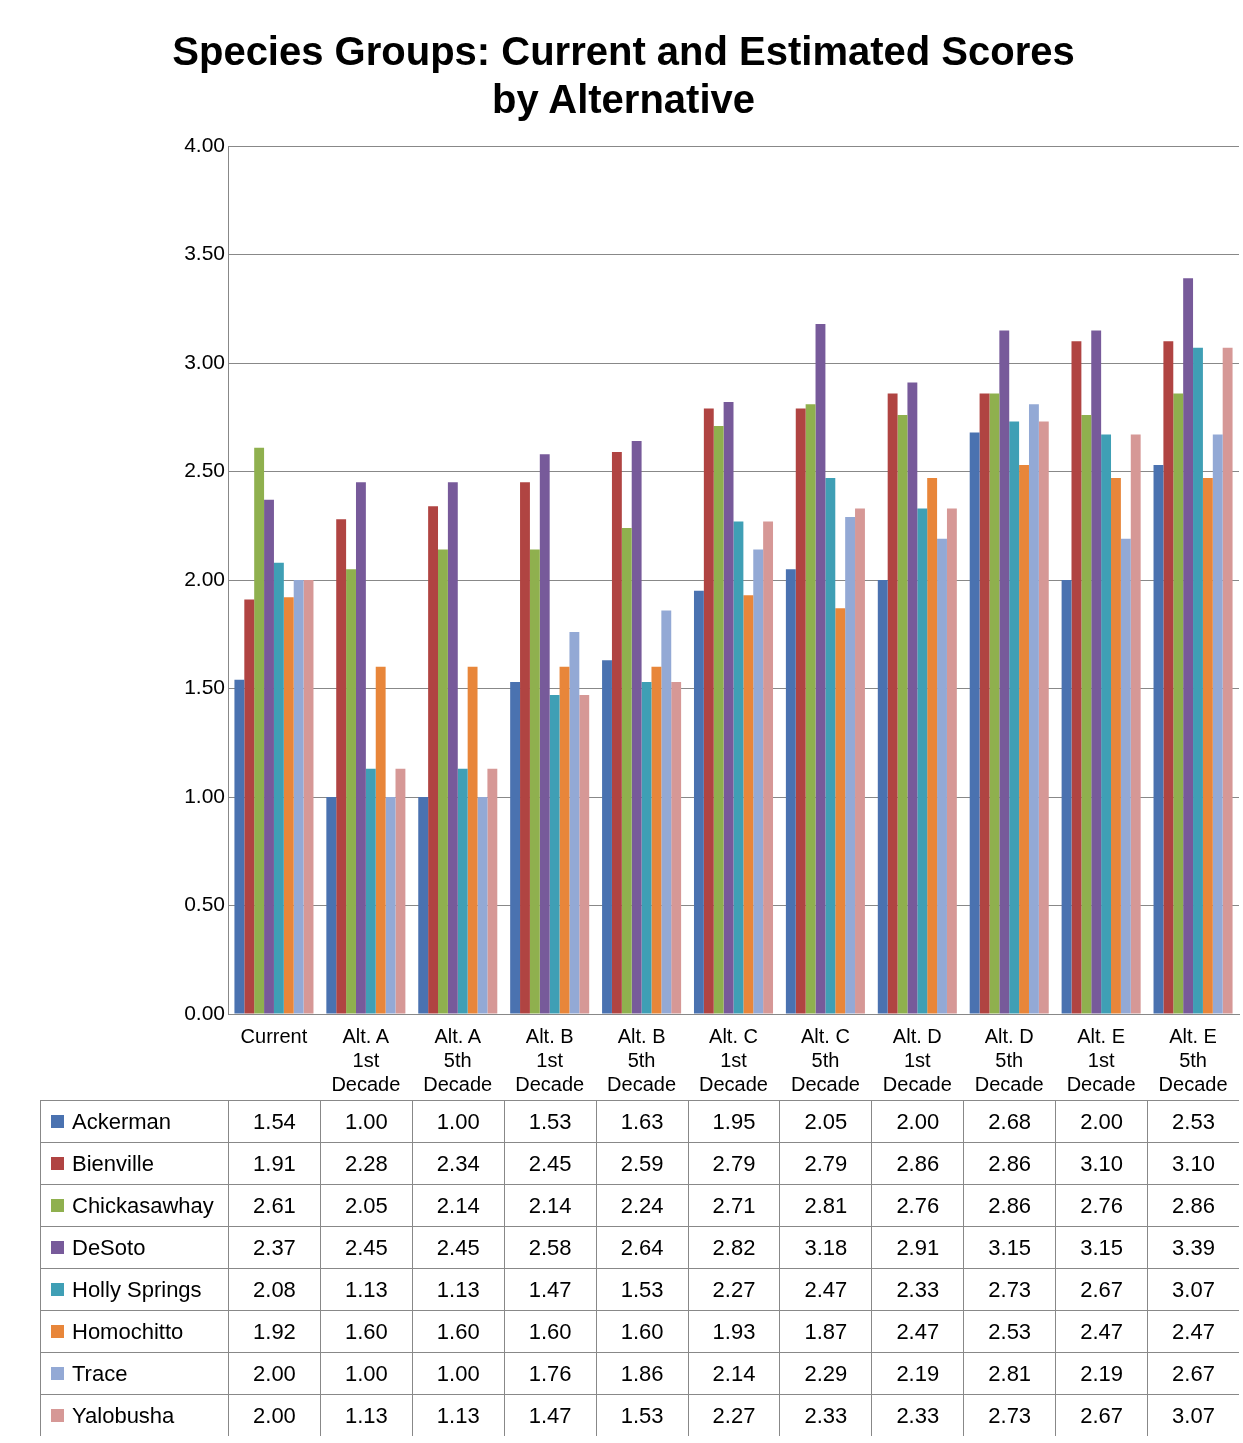 The width and height of the screenshot is (1243, 1443). What do you see at coordinates (365, 1205) in the screenshot?
I see `data-label: 2.05` at bounding box center [365, 1205].